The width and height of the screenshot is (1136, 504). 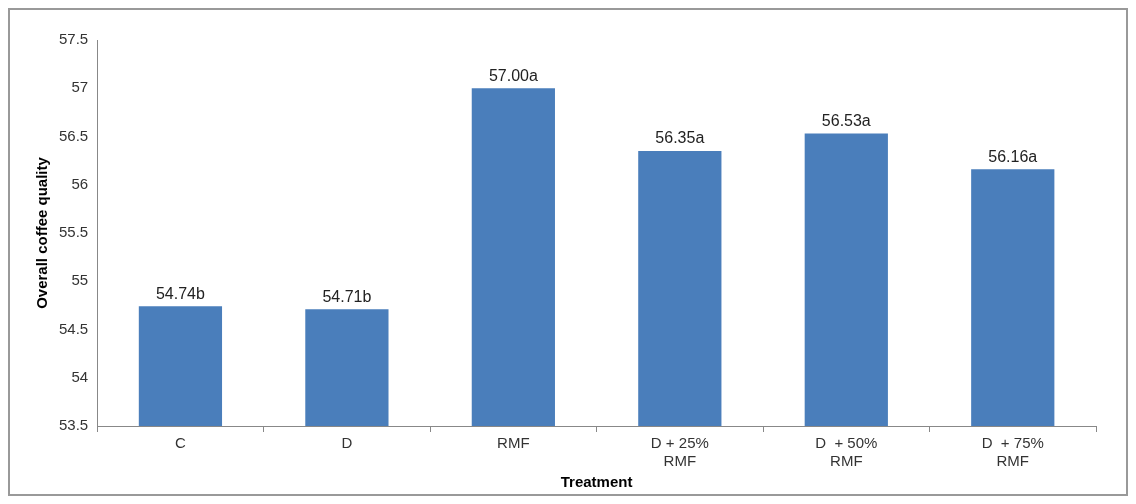 I want to click on y-tick-label: 55.5, so click(x=73, y=232).